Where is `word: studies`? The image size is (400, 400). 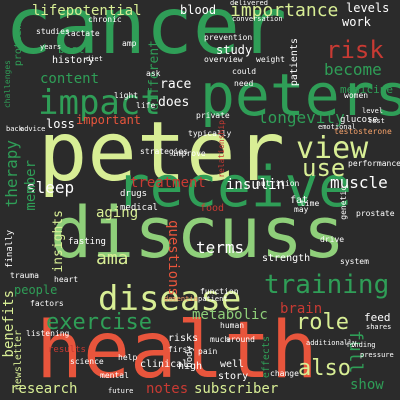 word: studies is located at coordinates (53, 31).